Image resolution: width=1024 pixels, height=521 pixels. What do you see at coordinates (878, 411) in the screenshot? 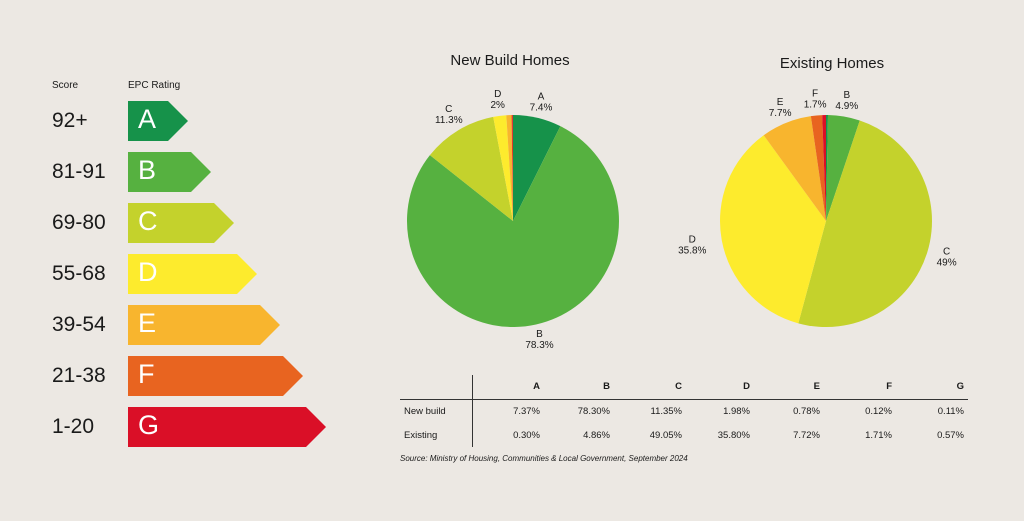
I see `table-cell: 0.12%` at bounding box center [878, 411].